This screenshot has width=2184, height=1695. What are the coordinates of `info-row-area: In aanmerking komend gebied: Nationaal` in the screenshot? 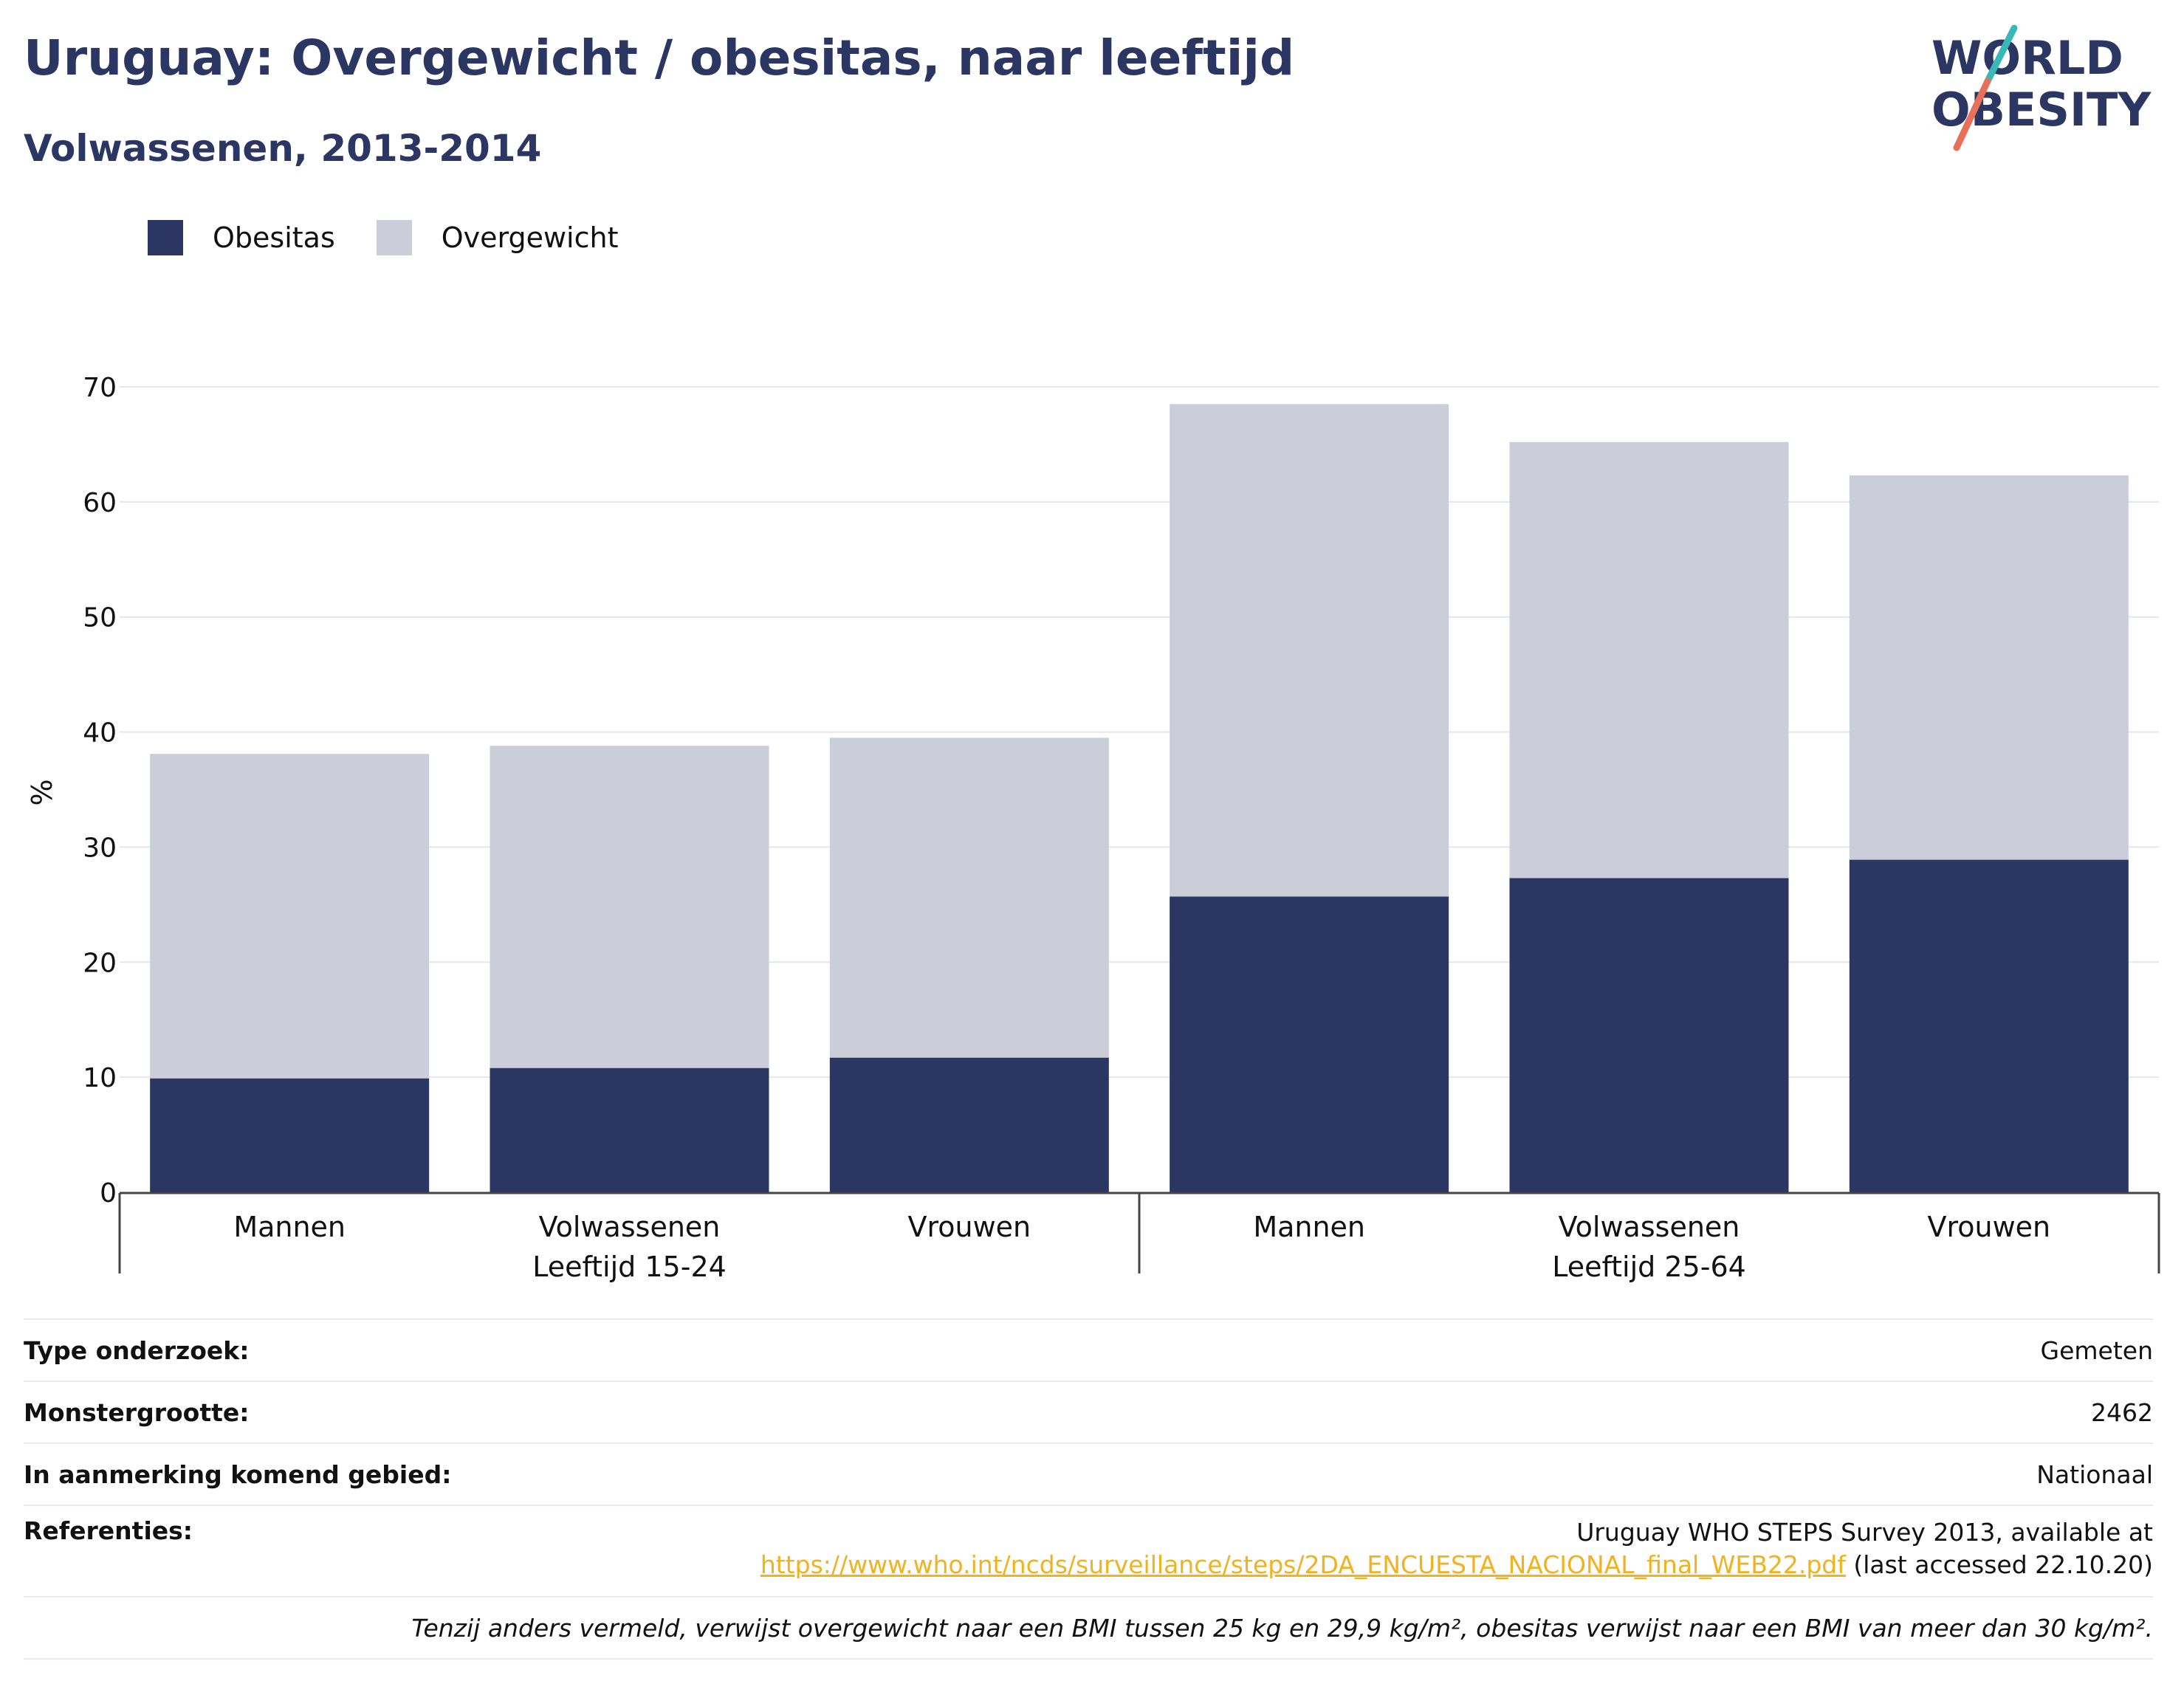 It's located at (1089, 1475).